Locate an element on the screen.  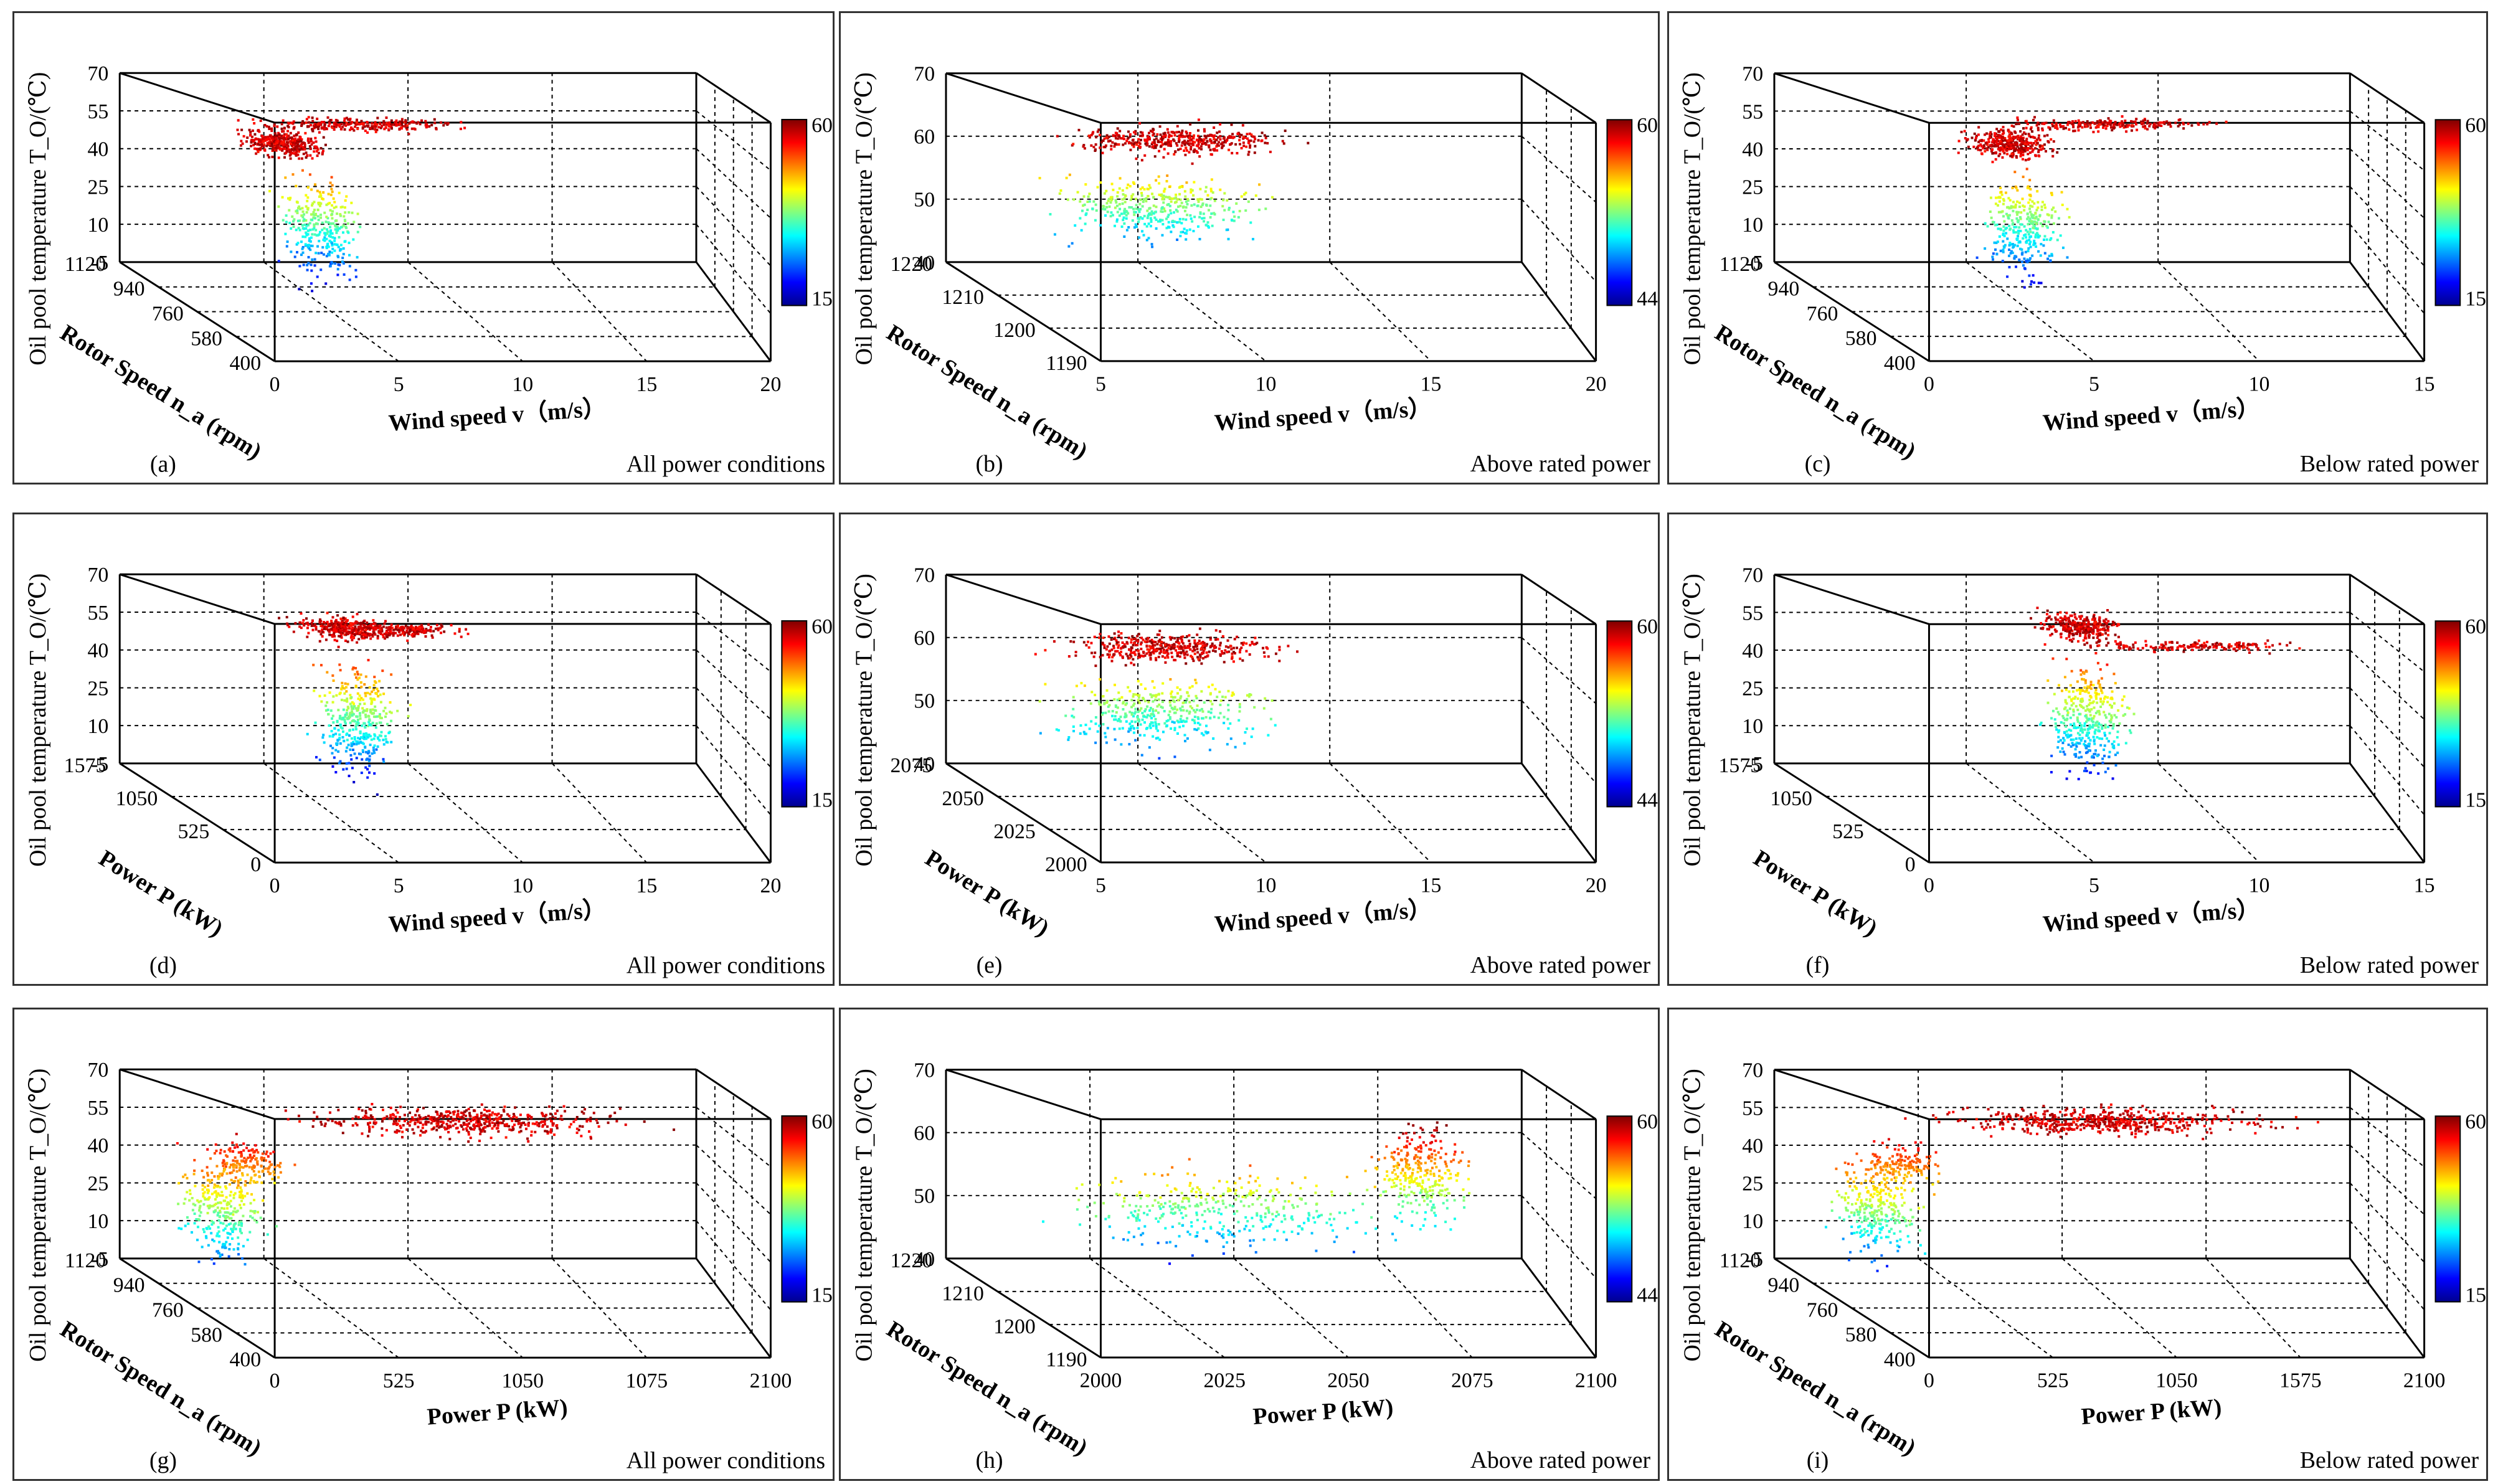
x-tick-label: 10 is located at coordinates (522, 885).